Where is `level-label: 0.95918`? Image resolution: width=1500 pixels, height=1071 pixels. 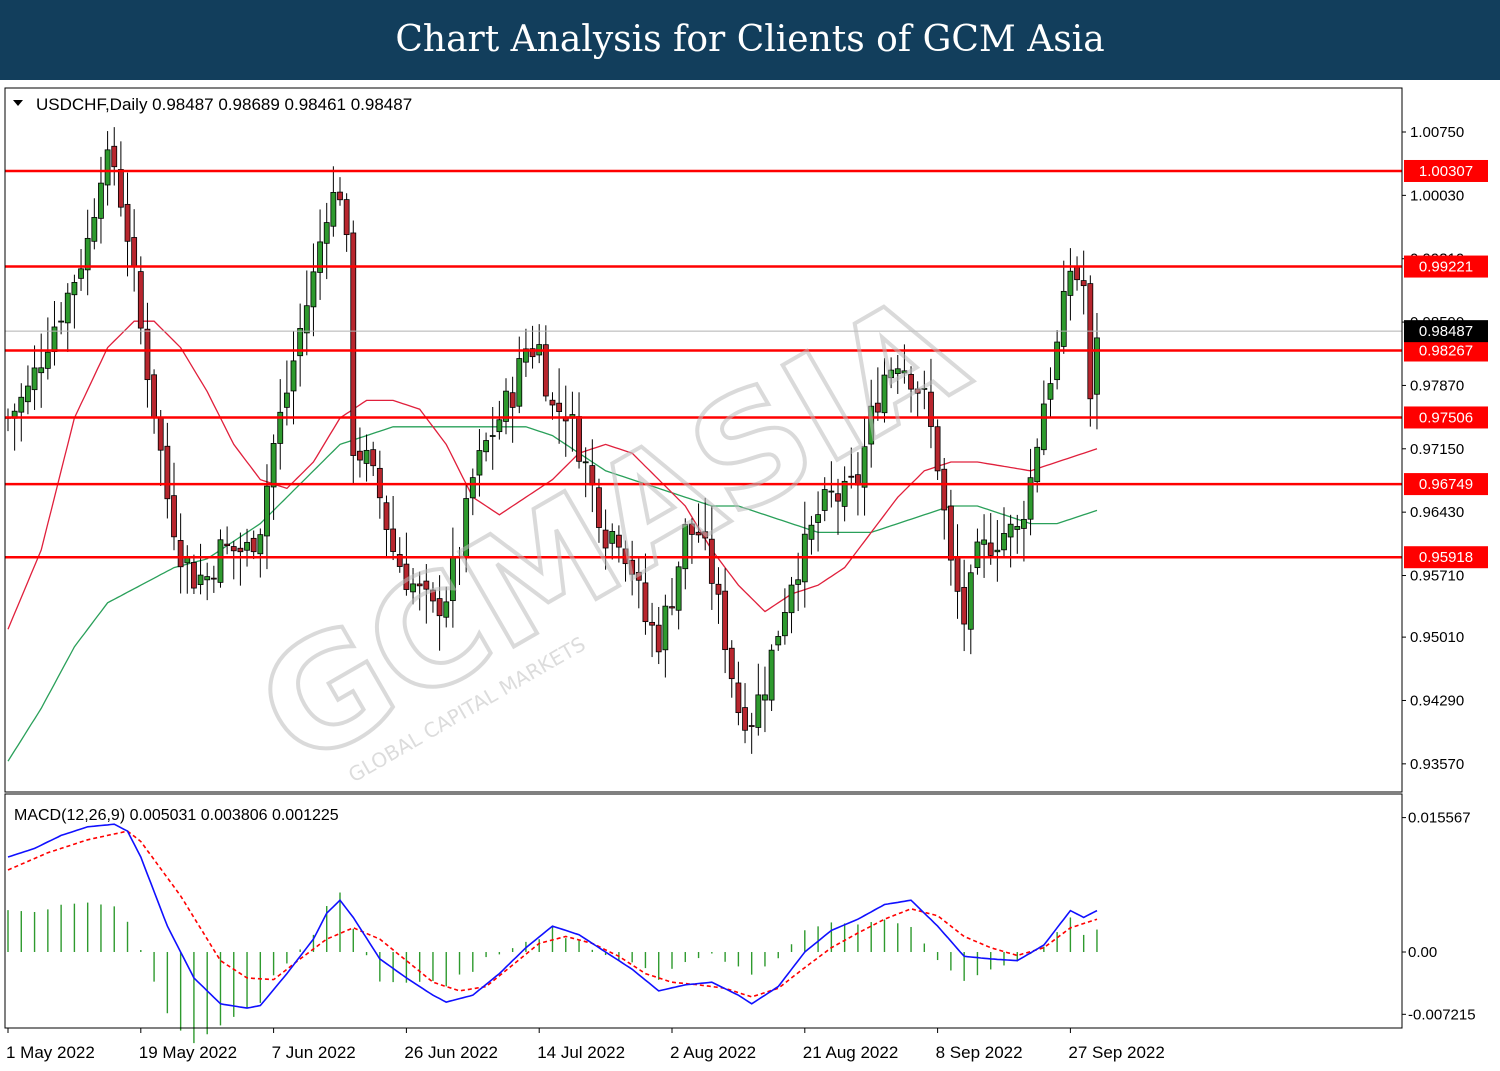
level-label: 0.95918 is located at coordinates (1446, 557).